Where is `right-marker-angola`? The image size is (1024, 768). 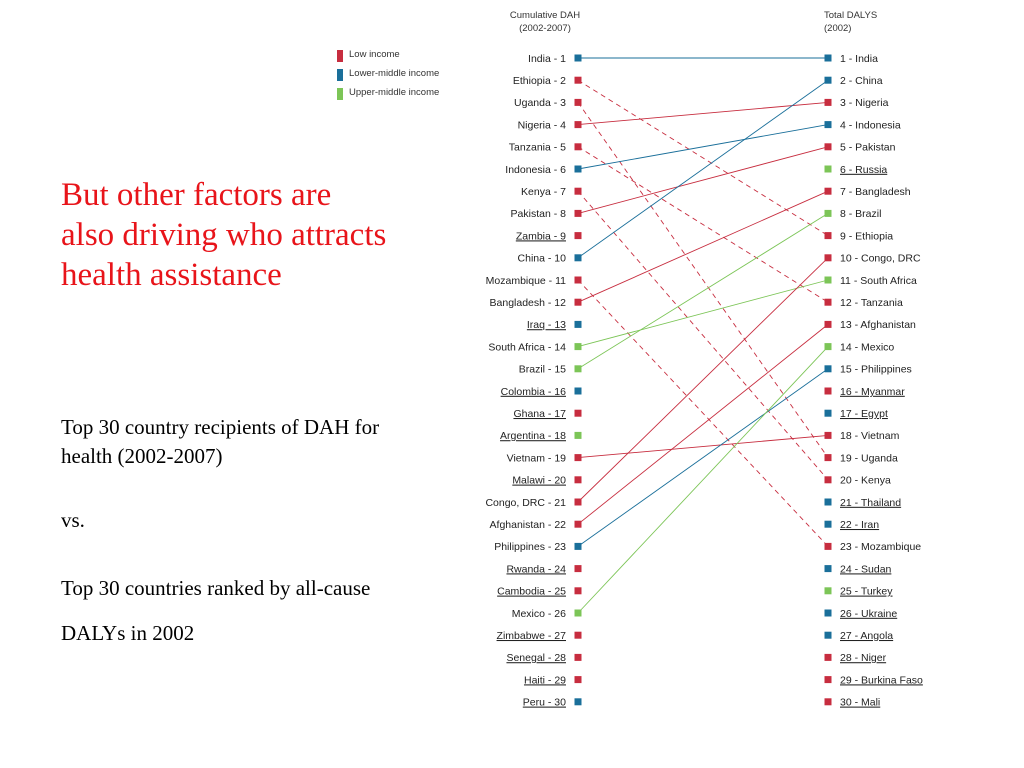
right-marker-angola is located at coordinates (828, 635).